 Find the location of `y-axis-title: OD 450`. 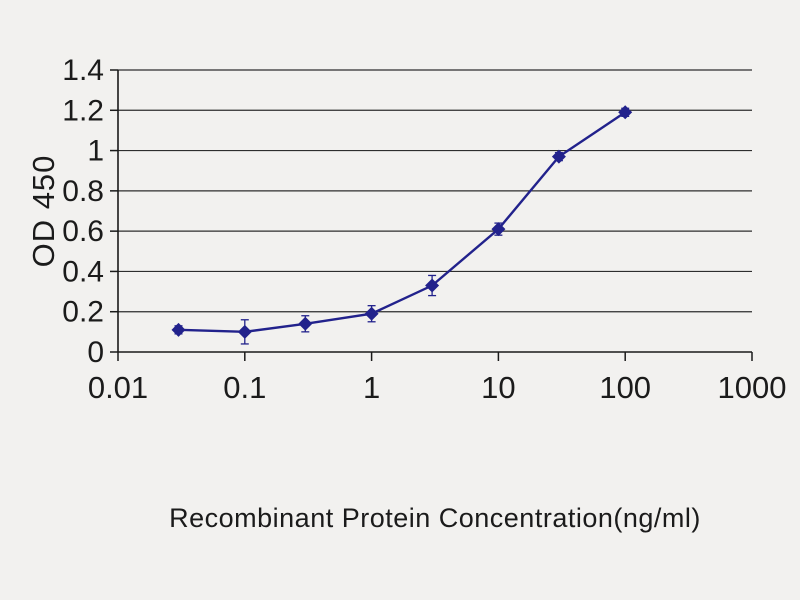

y-axis-title: OD 450 is located at coordinates (43, 211).